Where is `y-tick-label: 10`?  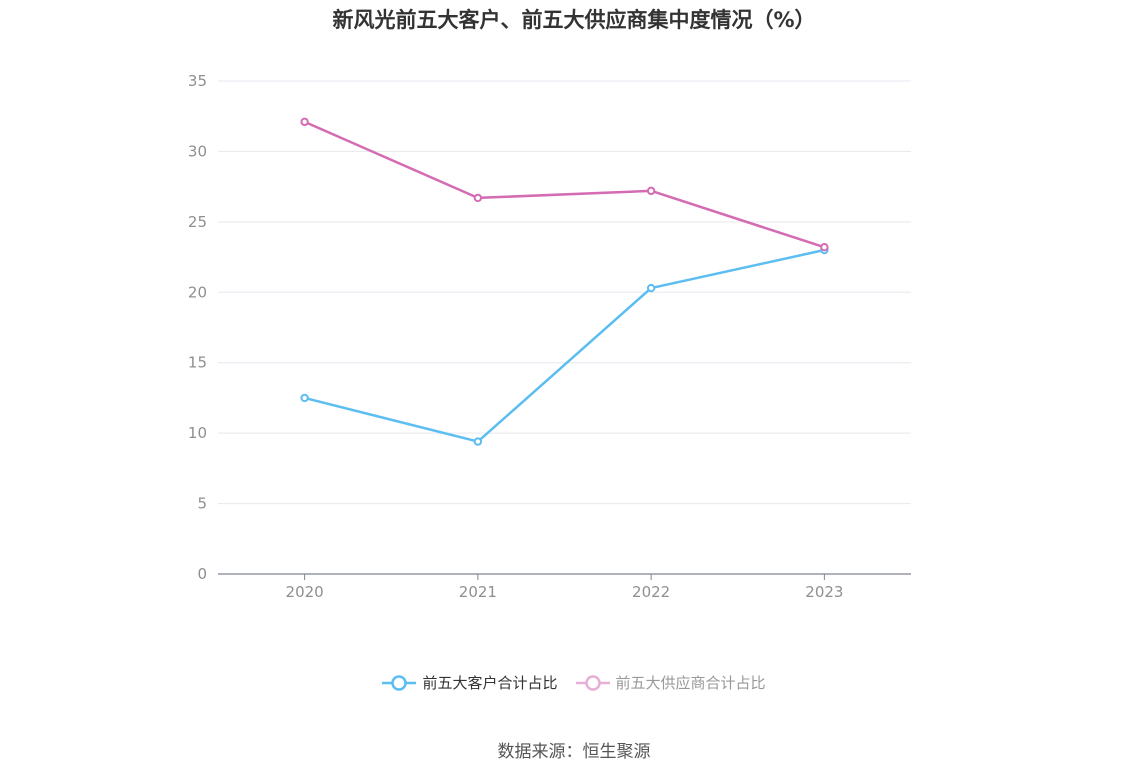
y-tick-label: 10 is located at coordinates (197, 433).